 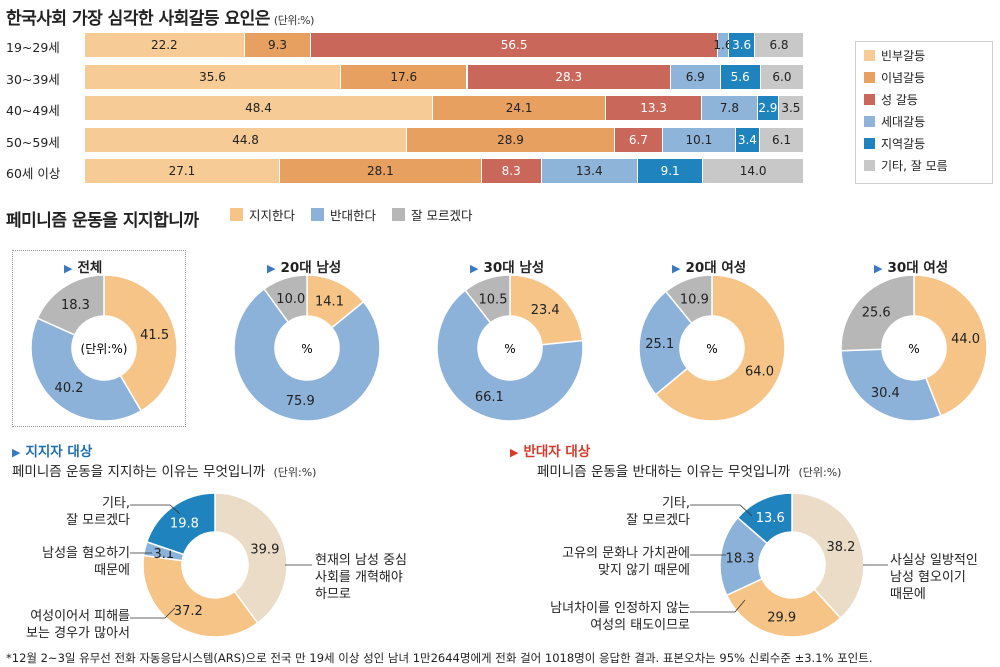 I want to click on annotation-line: 기타,, so click(x=675, y=503).